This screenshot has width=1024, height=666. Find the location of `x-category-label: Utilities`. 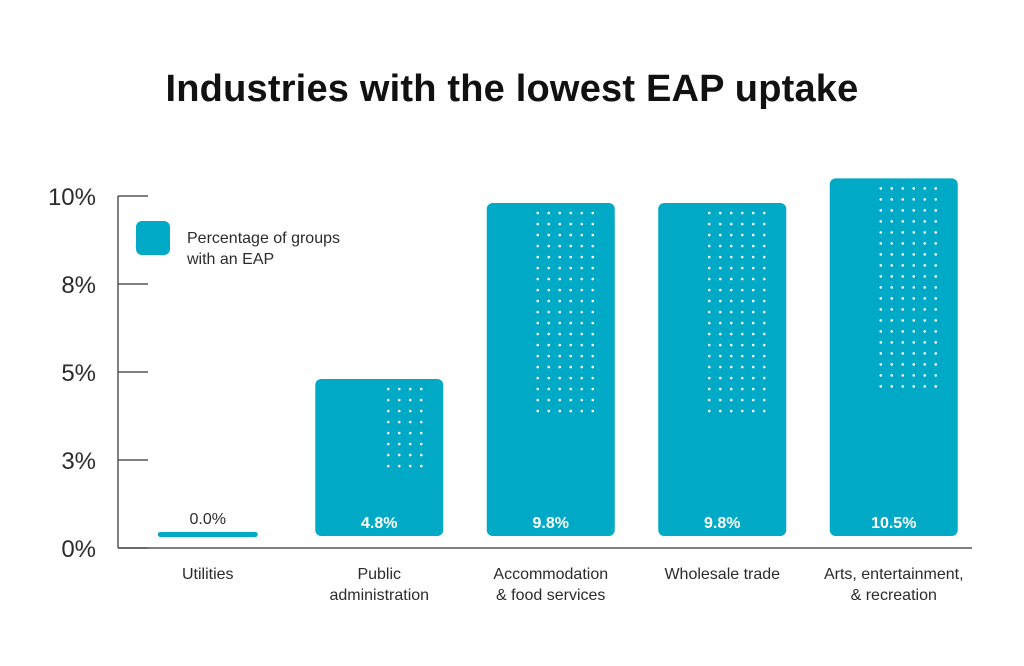

x-category-label: Utilities is located at coordinates (208, 574).